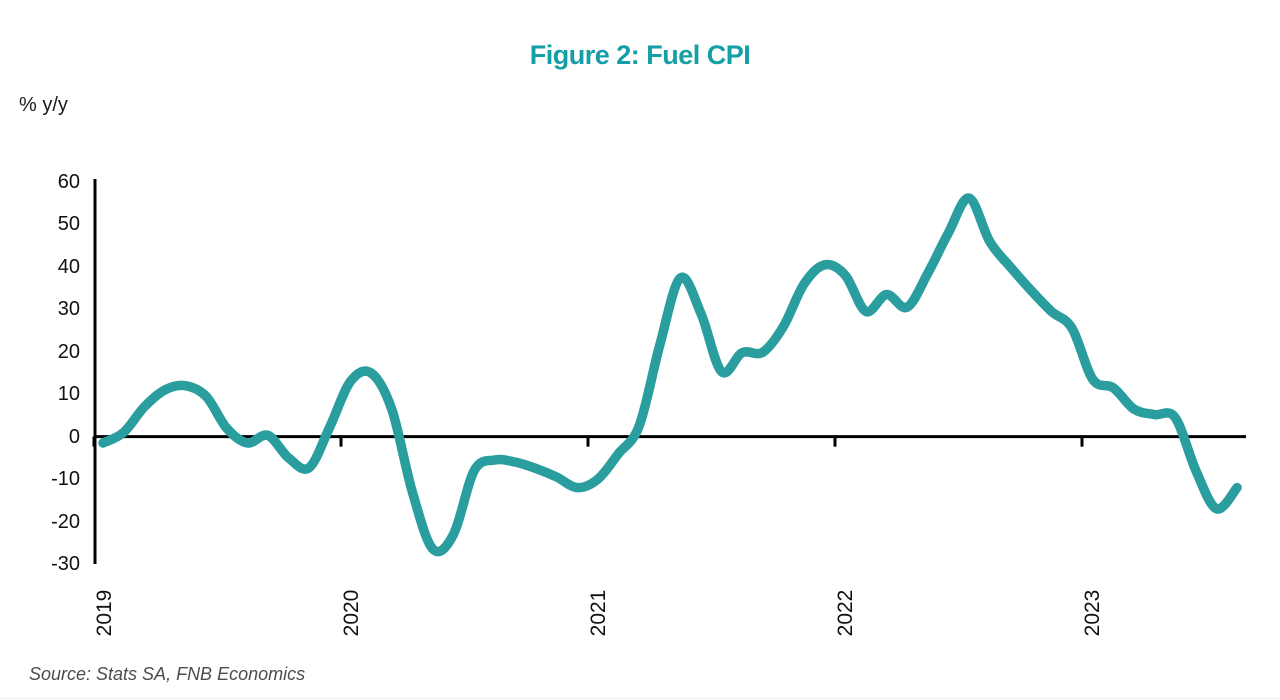 The image size is (1280, 700). I want to click on x-tick-label: 2022, so click(845, 613).